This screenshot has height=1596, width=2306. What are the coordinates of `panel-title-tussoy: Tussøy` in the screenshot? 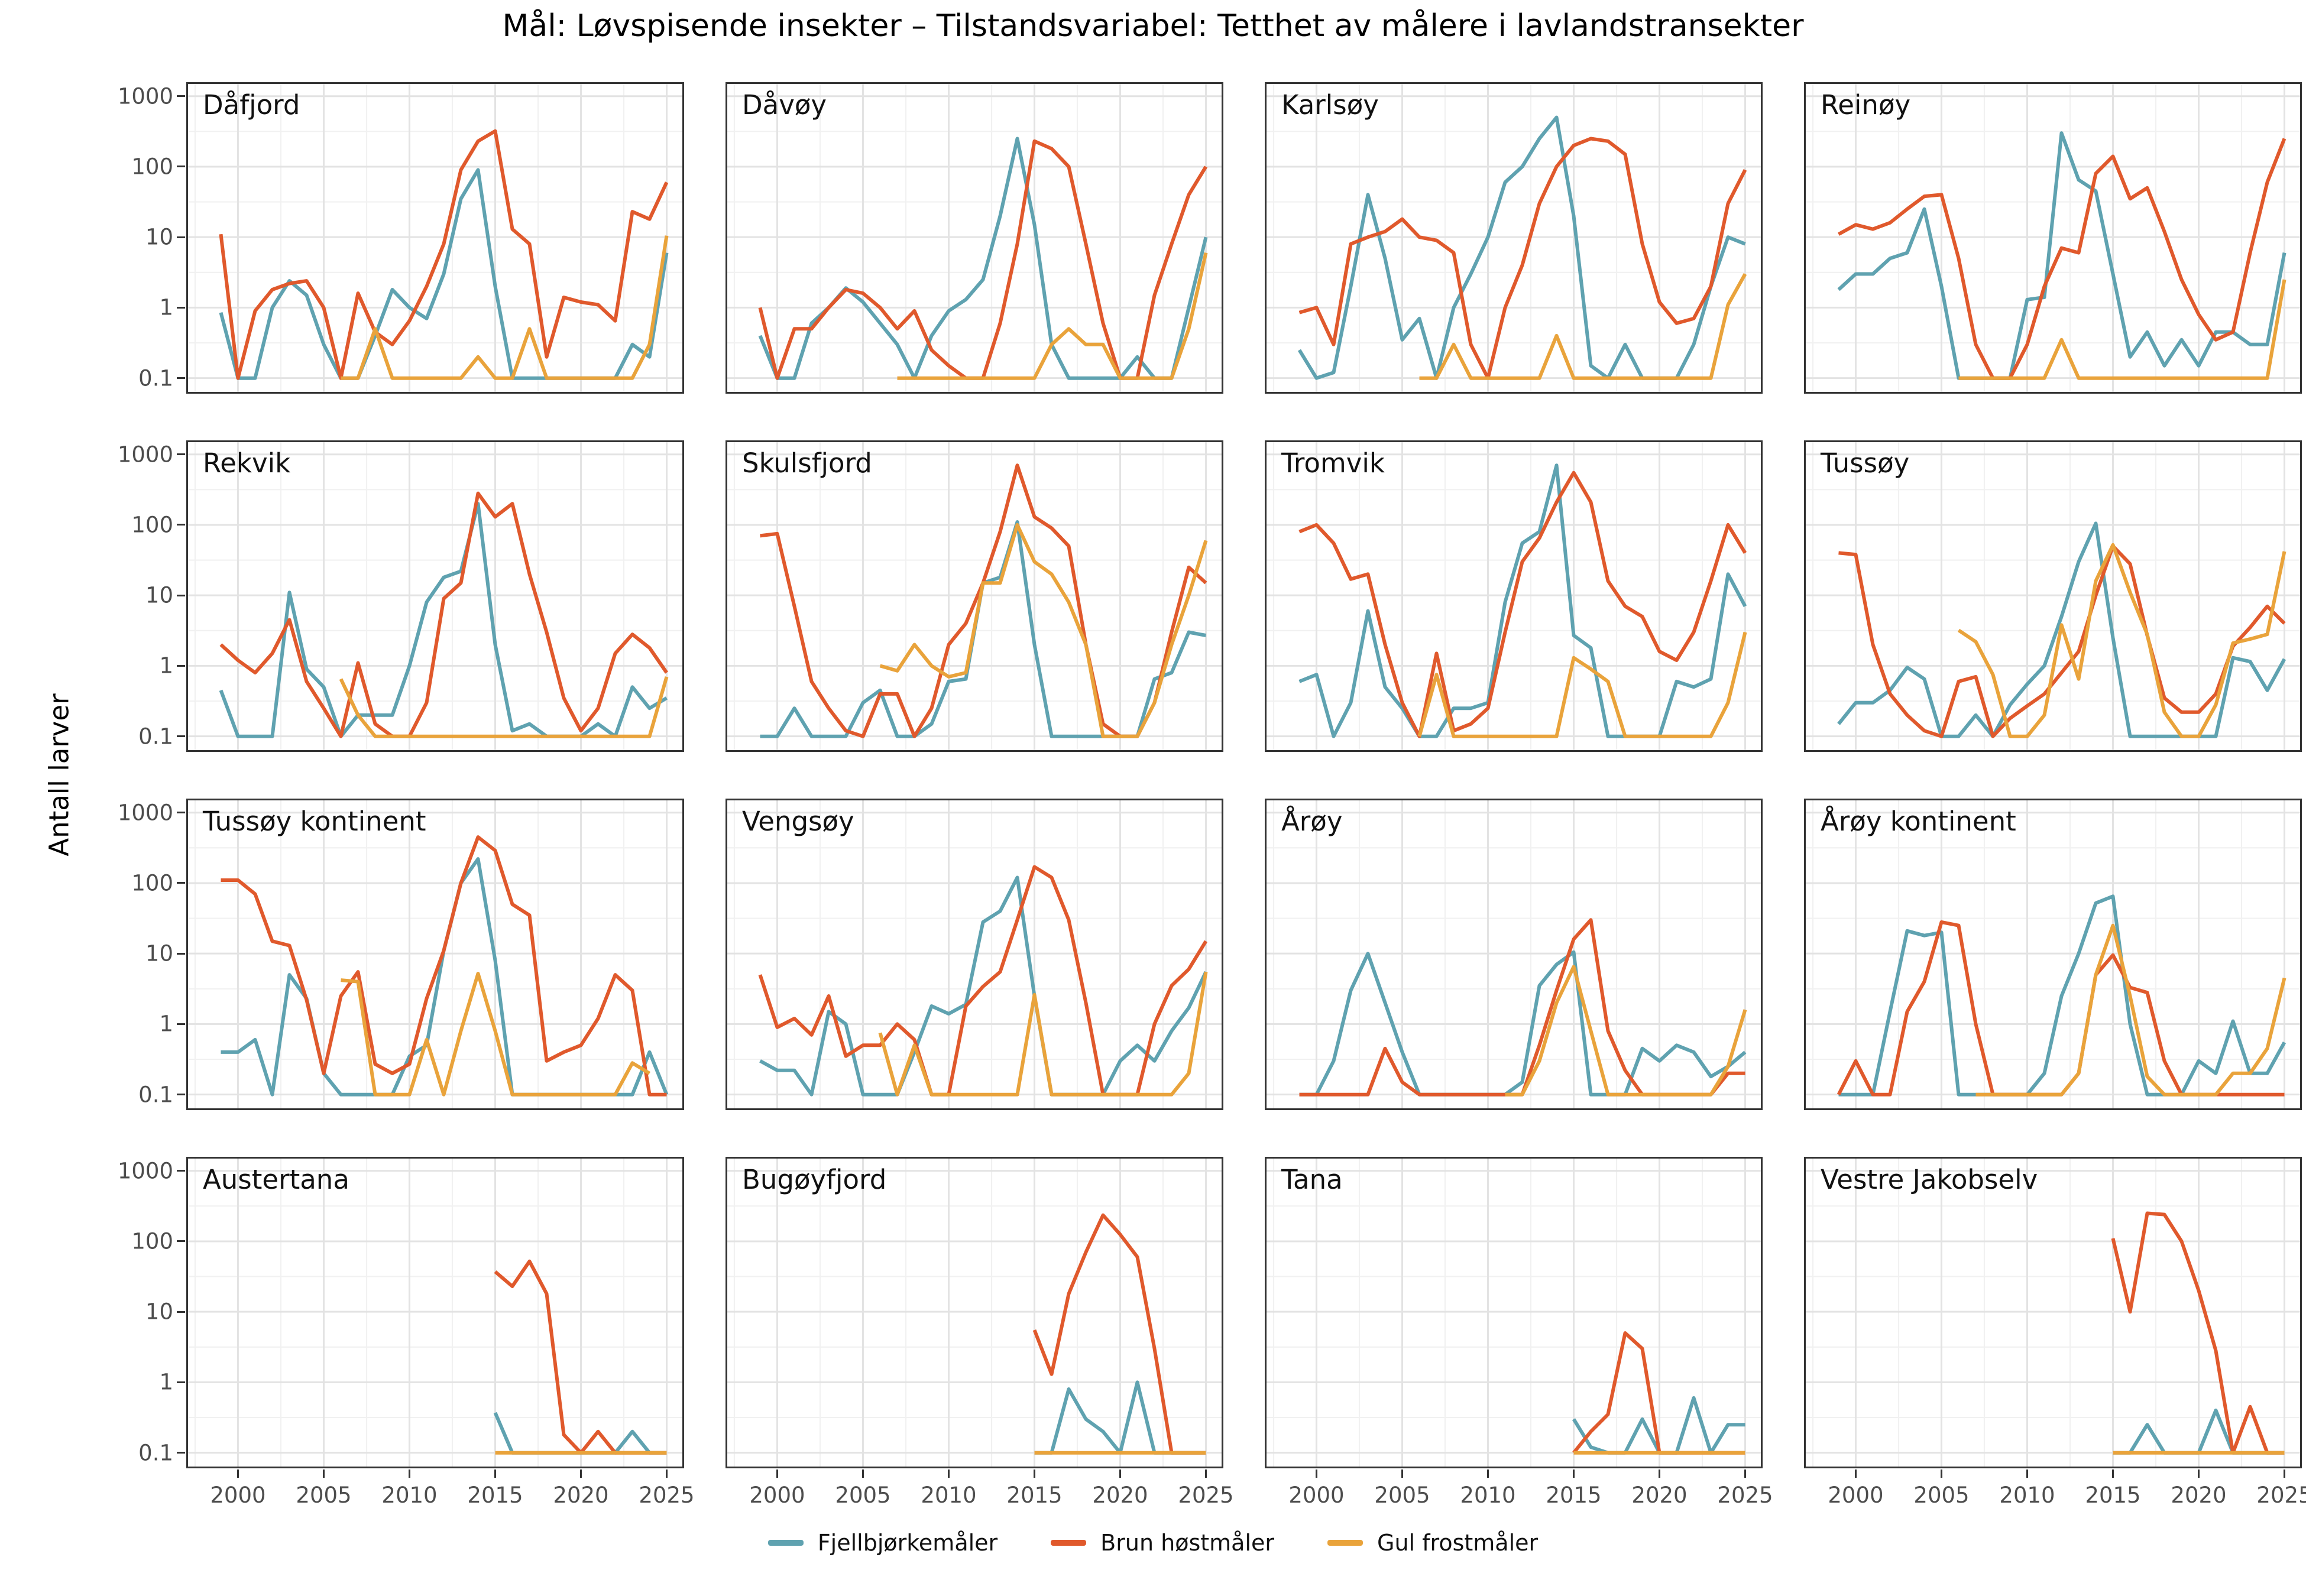 It's located at (1865, 463).